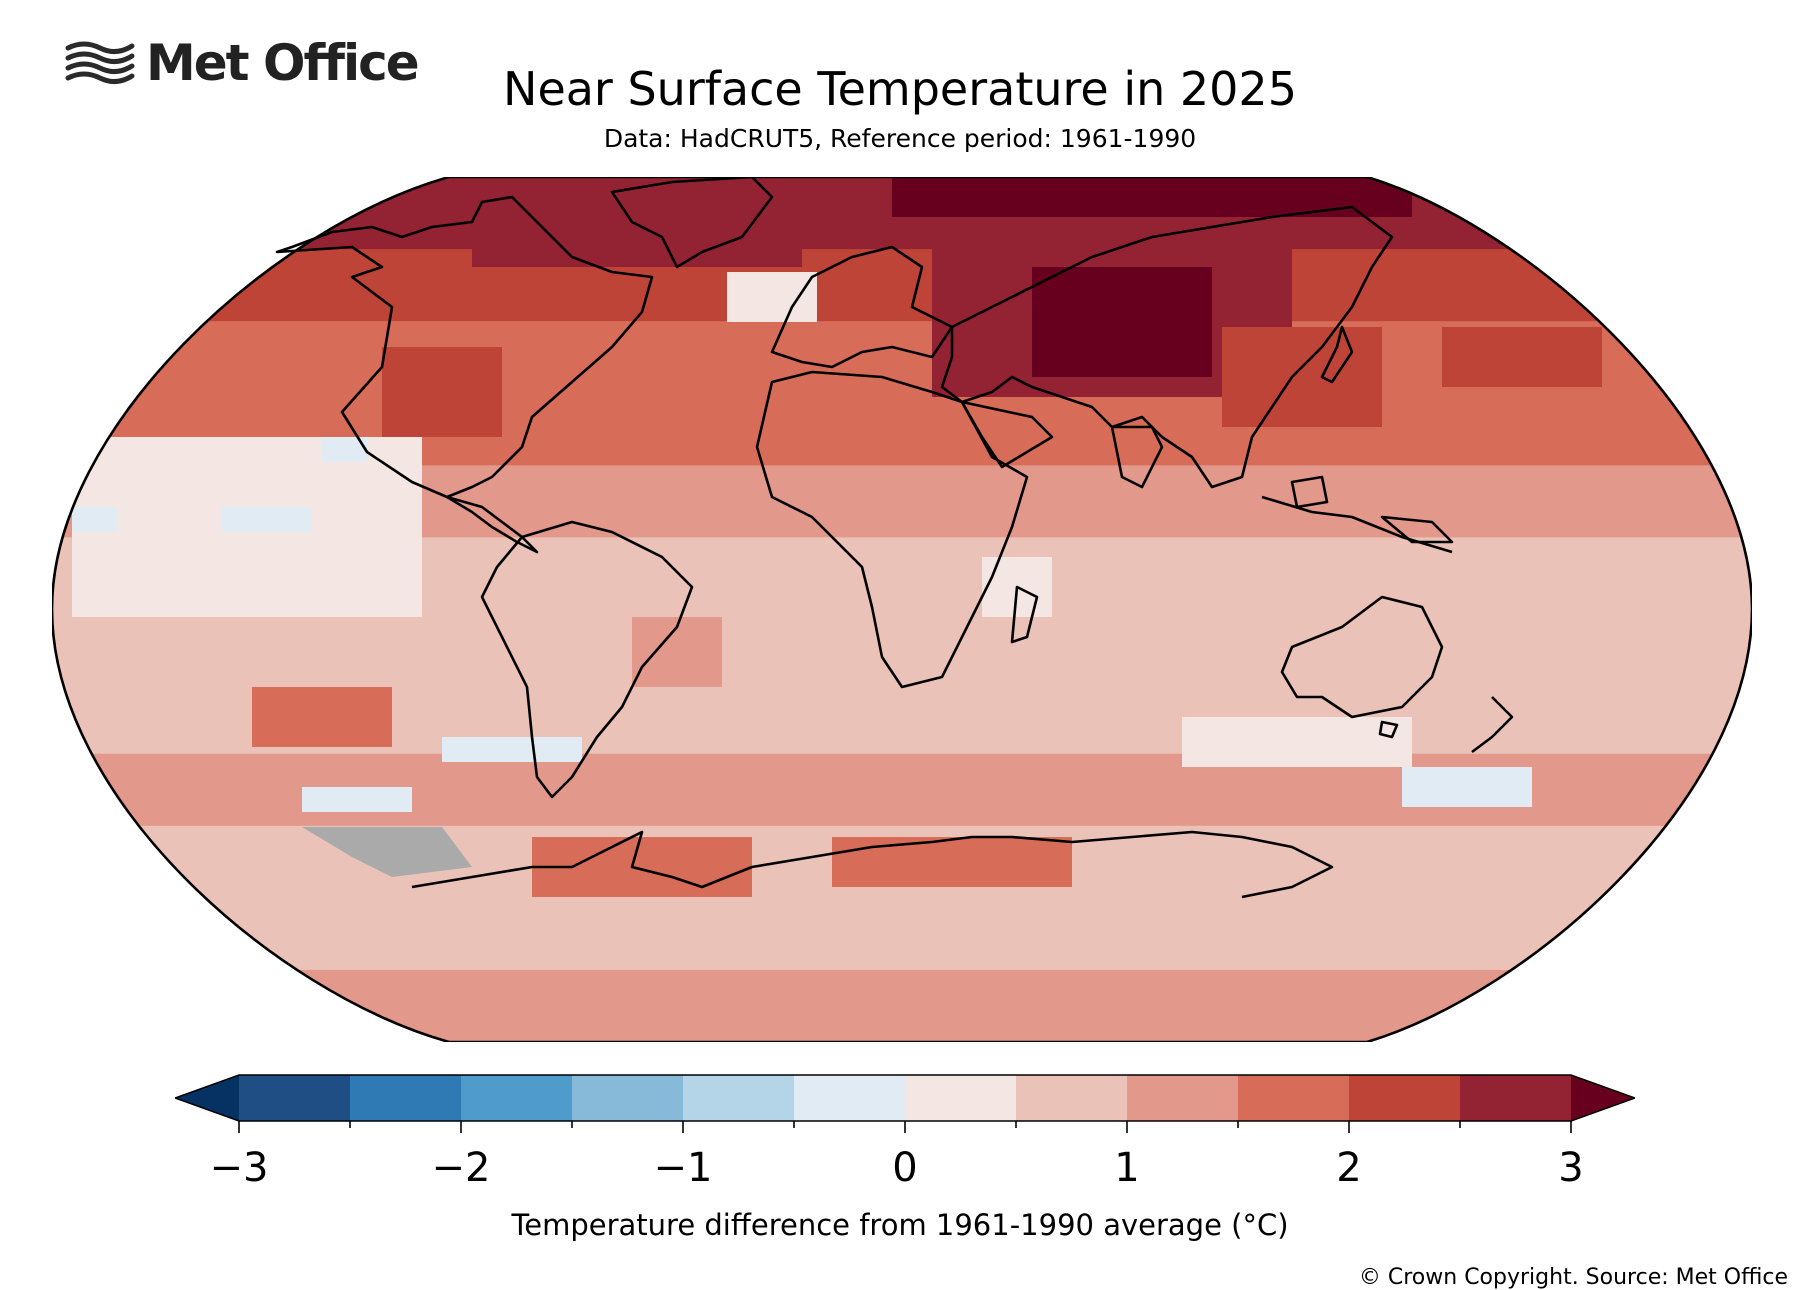  What do you see at coordinates (587, 659) in the screenshot?
I see `south-america-coast` at bounding box center [587, 659].